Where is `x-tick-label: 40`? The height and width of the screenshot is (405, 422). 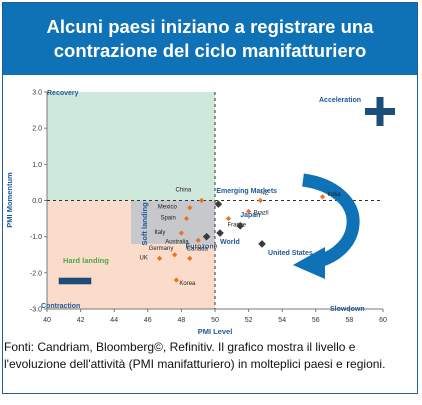
x-tick-label: 40 is located at coordinates (47, 320).